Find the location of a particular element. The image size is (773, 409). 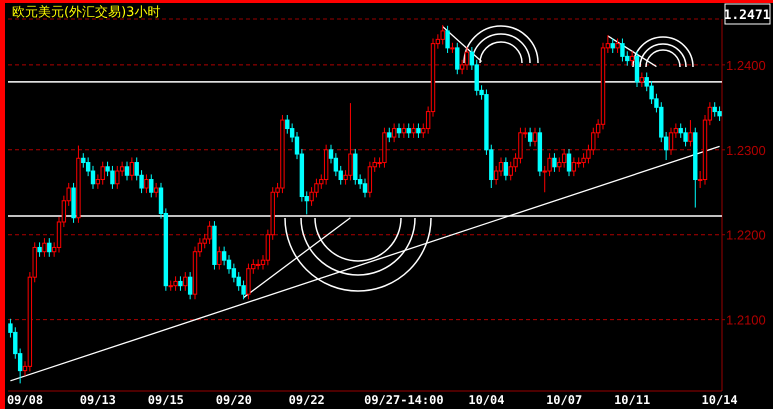

x-tick-label: 09/22 is located at coordinates (306, 400).